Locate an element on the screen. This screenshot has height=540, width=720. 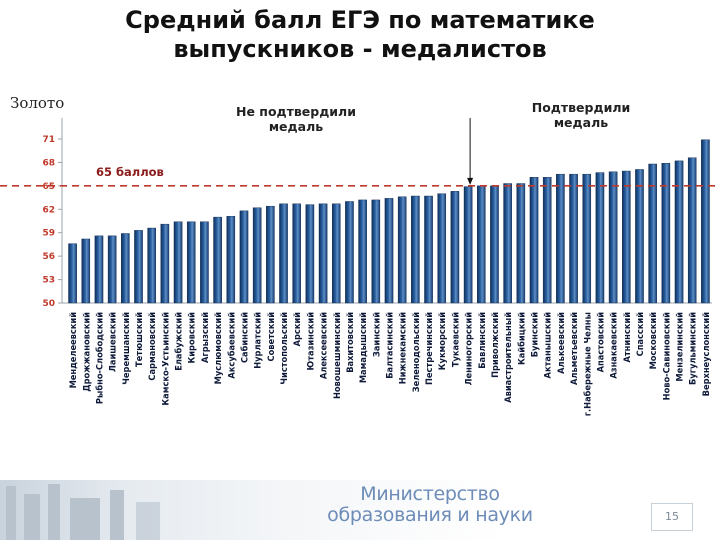
ministry-line-1: Министерство is located at coordinates (430, 494).